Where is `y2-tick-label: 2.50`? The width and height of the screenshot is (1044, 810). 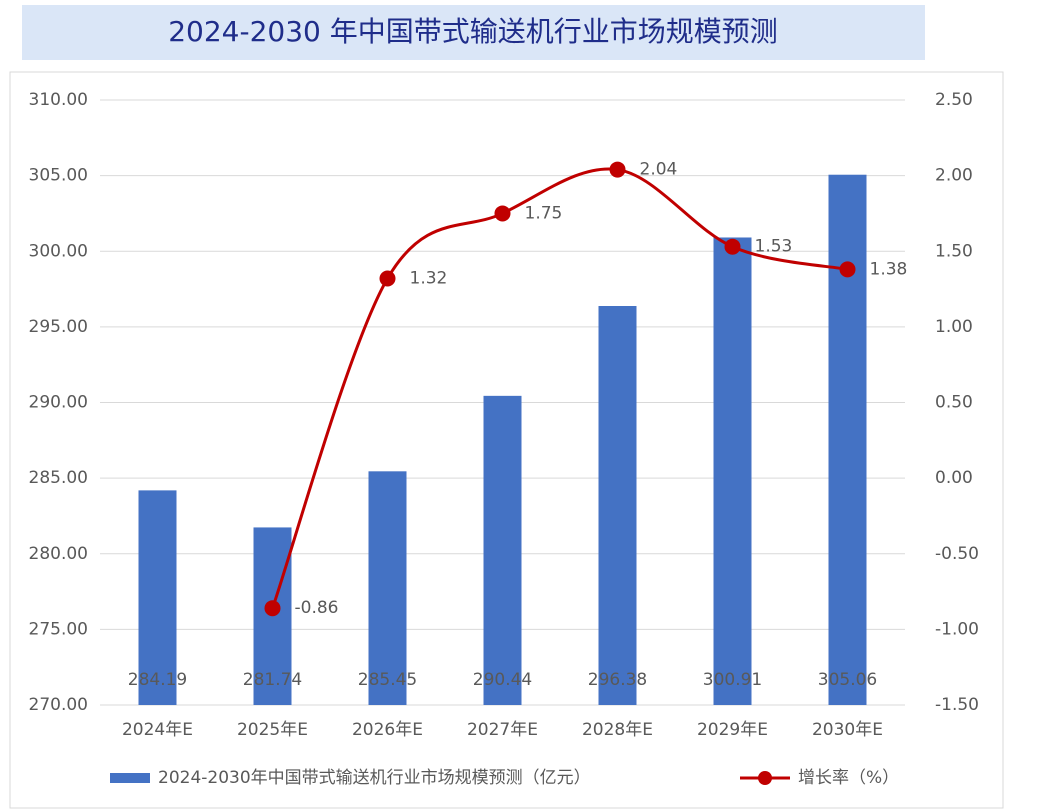
y2-tick-label: 2.50 is located at coordinates (954, 100).